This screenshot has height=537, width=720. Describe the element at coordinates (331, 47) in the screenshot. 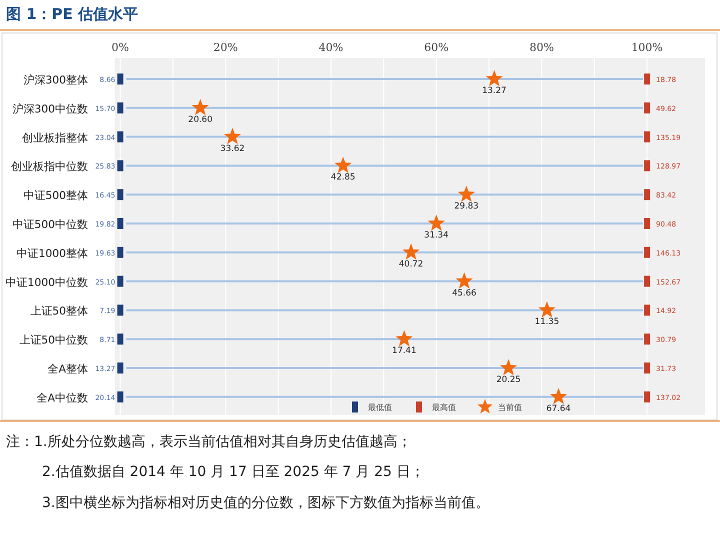

I see `x-tick-label: 40%` at that location.